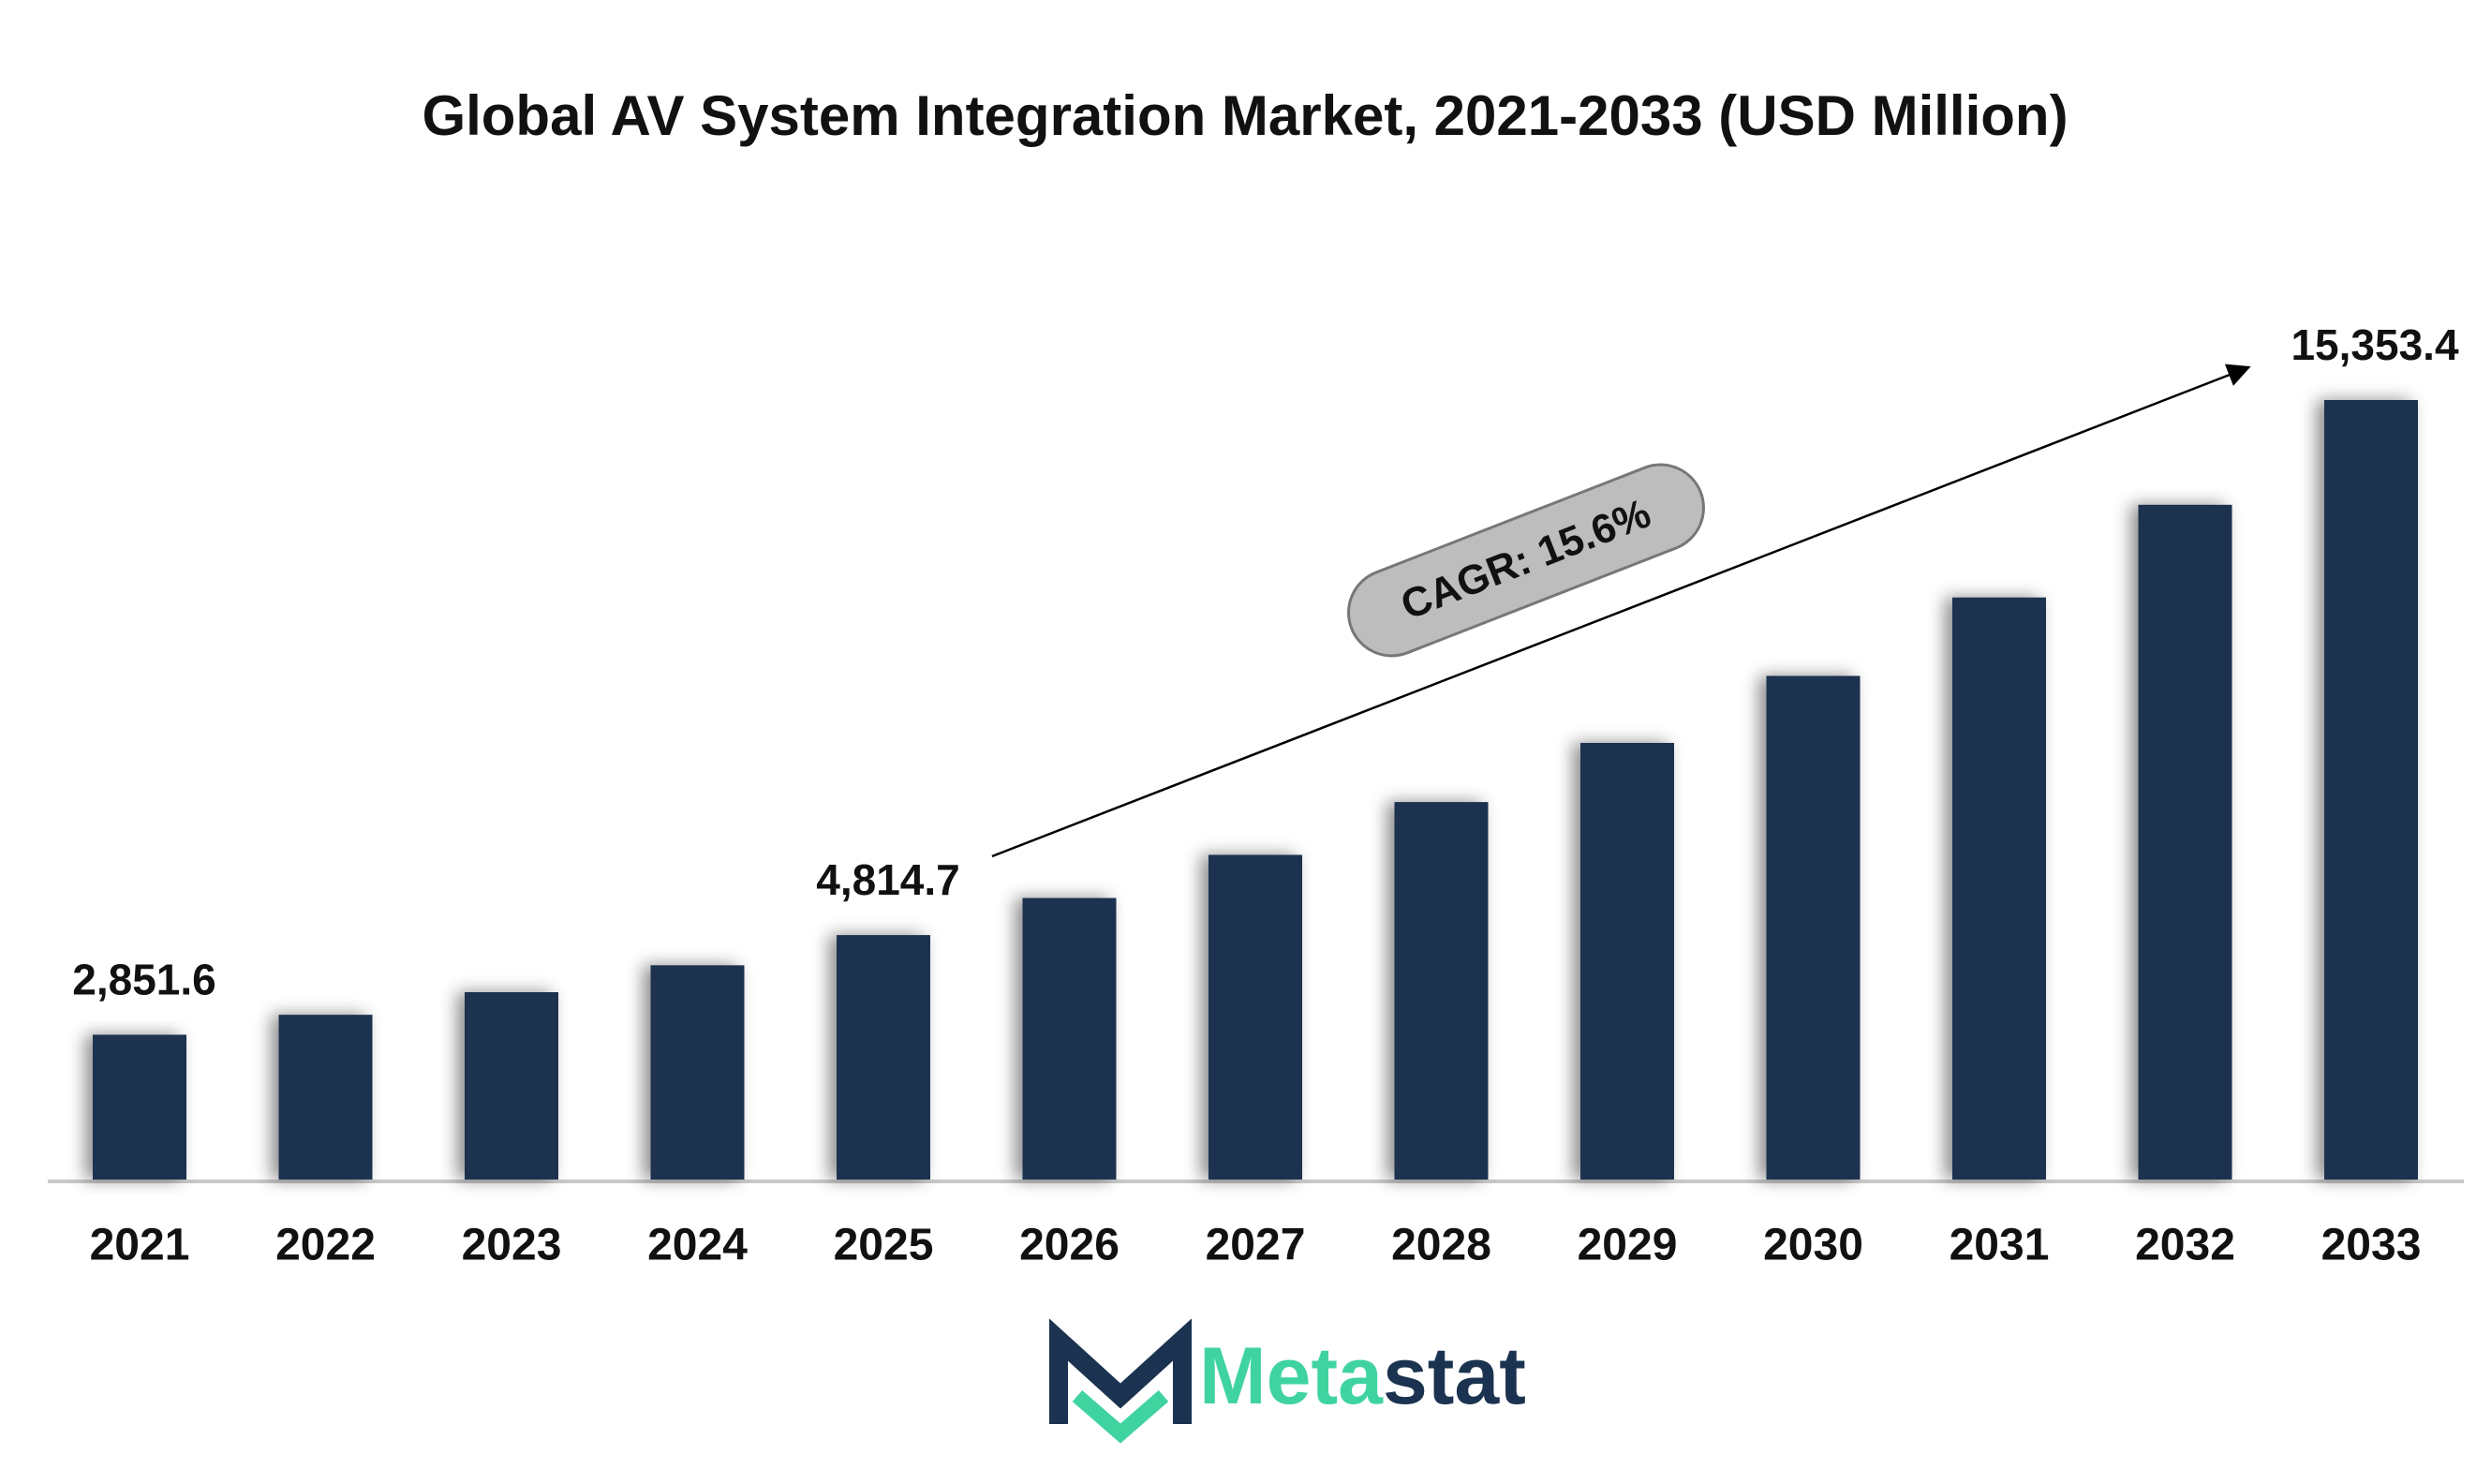  I want to click on x-tick-label: 2031, so click(2000, 1245).